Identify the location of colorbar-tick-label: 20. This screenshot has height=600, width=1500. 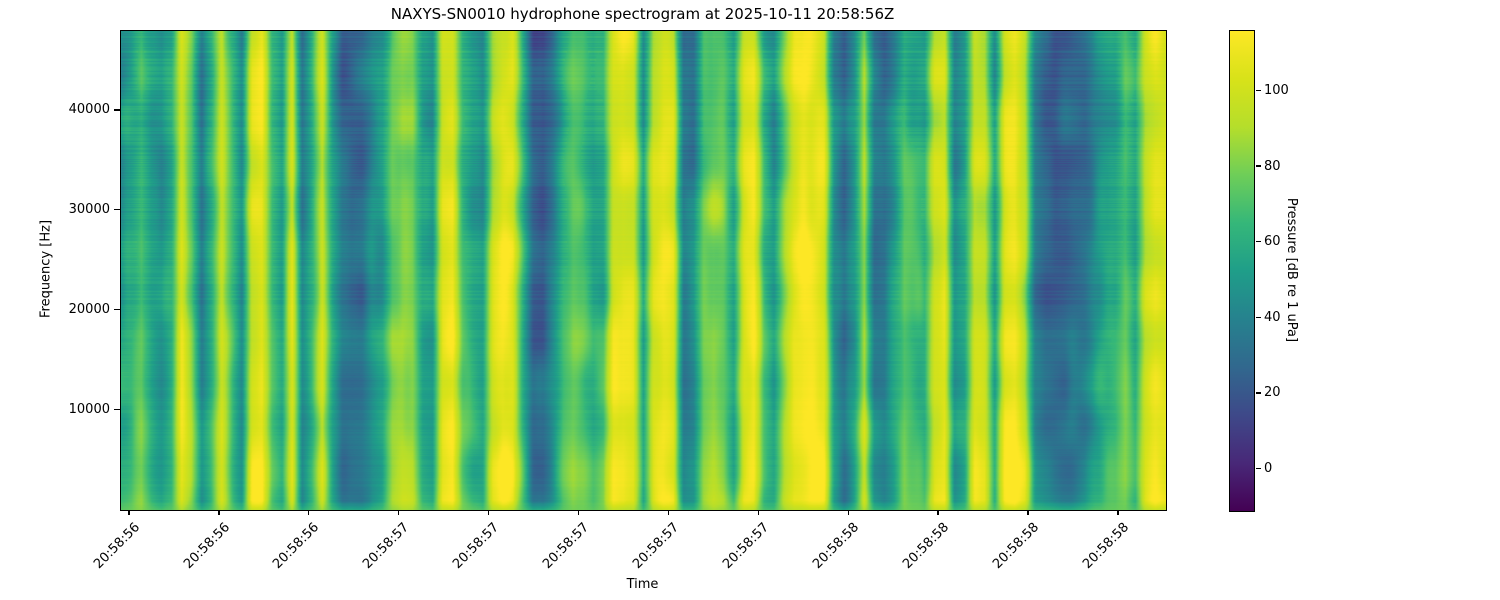
(1272, 393).